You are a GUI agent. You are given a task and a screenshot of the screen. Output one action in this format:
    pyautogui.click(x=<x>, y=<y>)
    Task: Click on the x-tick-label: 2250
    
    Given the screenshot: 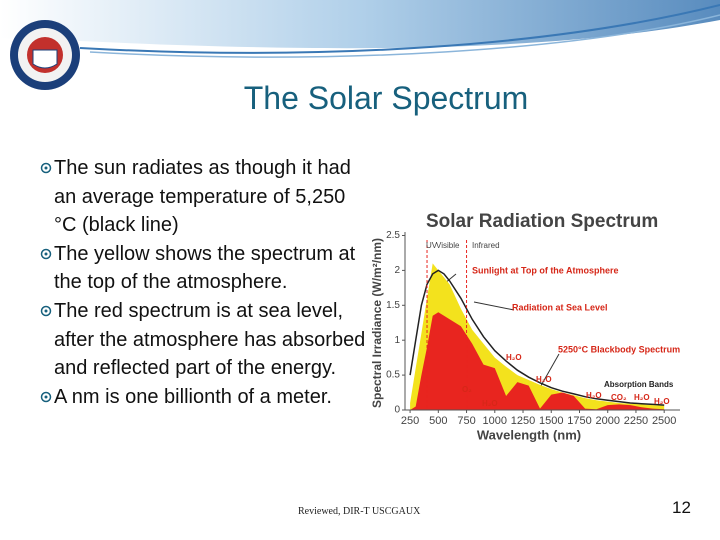 What is the action you would take?
    pyautogui.click(x=636, y=421)
    